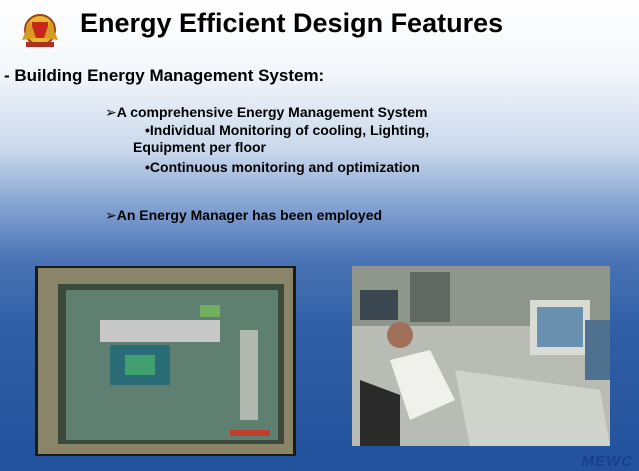 The image size is (639, 471). Describe the element at coordinates (40, 30) in the screenshot. I see `crest` at that location.